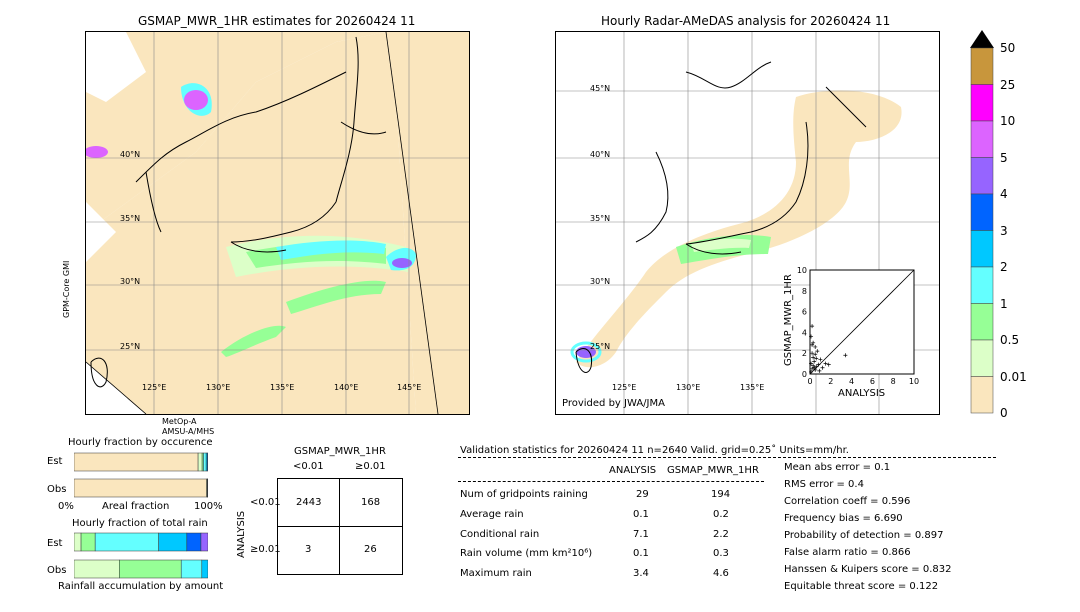  Describe the element at coordinates (340, 451) in the screenshot. I see `contingency-title: GSMAP_MWR_1HR` at that location.